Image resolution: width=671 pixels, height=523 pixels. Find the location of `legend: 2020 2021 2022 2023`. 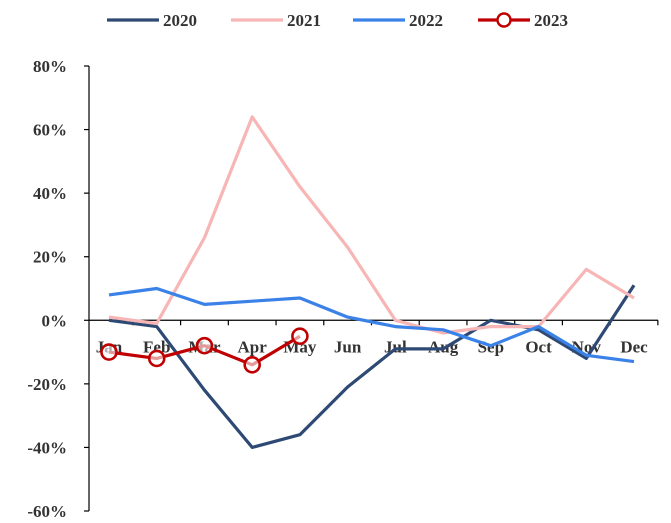

legend: 2020 2021 2022 2023 is located at coordinates (337, 20).